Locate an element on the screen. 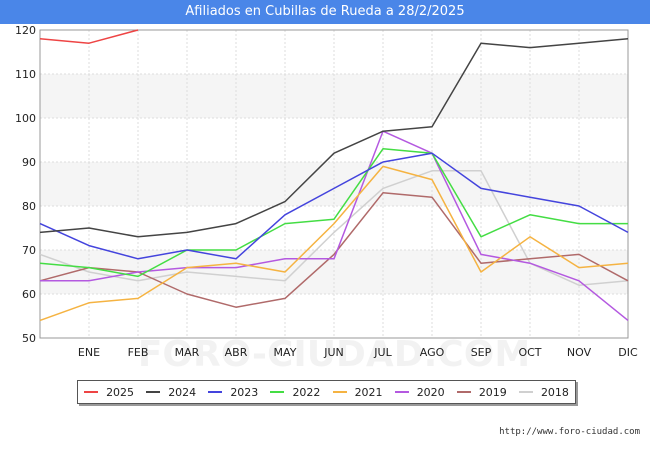 The width and height of the screenshot is (650, 450). watermark: FORO-CIUDAD.COM is located at coordinates (334, 354).